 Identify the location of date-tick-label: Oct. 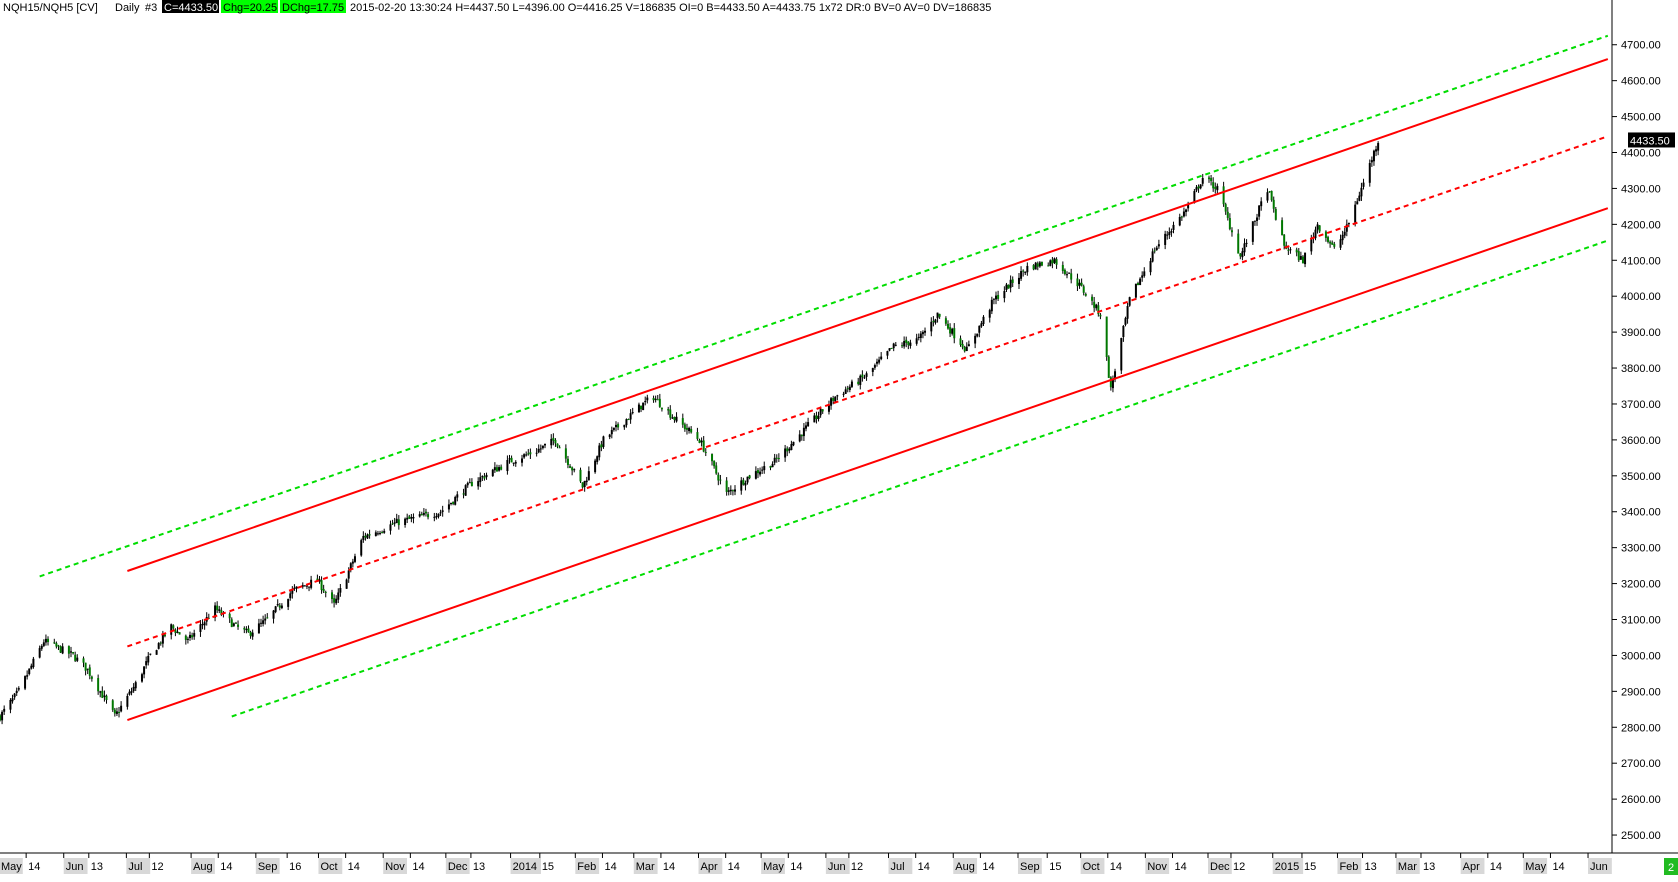
(1091, 867).